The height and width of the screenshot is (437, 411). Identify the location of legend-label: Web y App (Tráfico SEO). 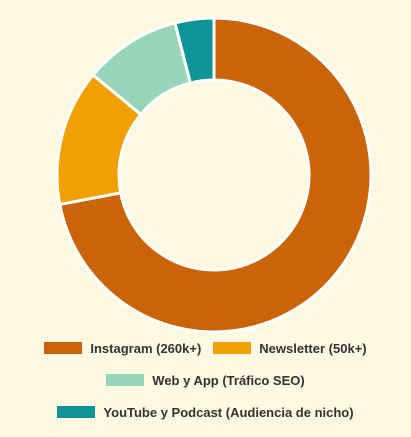
(228, 380).